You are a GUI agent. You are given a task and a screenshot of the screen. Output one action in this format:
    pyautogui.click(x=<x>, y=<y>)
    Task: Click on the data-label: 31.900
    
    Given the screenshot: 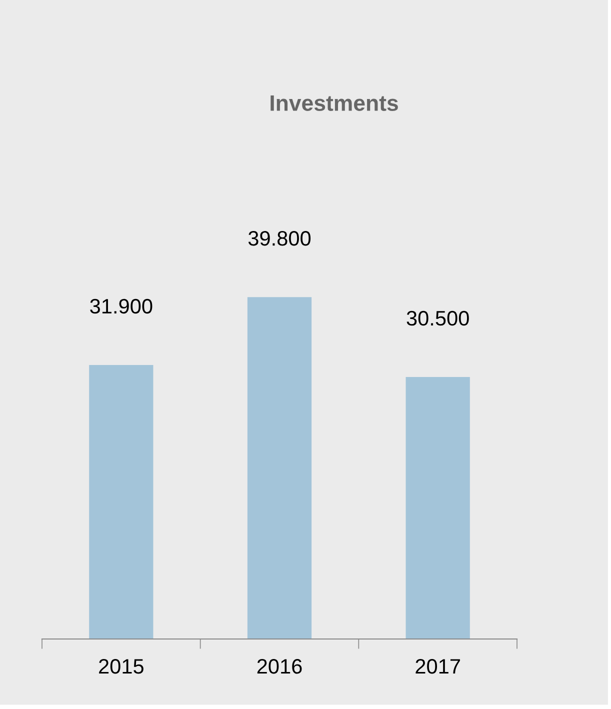 What is the action you would take?
    pyautogui.click(x=121, y=306)
    